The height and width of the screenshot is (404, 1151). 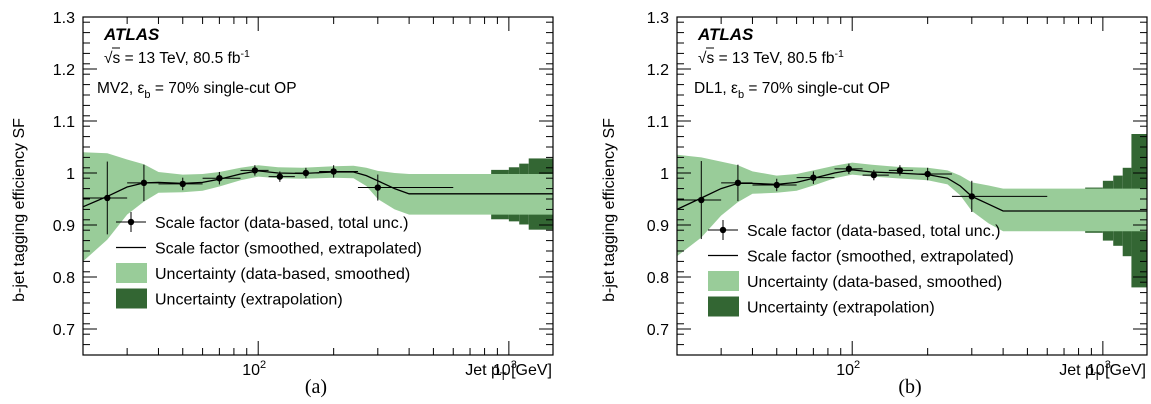 What do you see at coordinates (792, 90) in the screenshot?
I see `tagger-op-label: DL1, εb = 70% single-cut OP` at bounding box center [792, 90].